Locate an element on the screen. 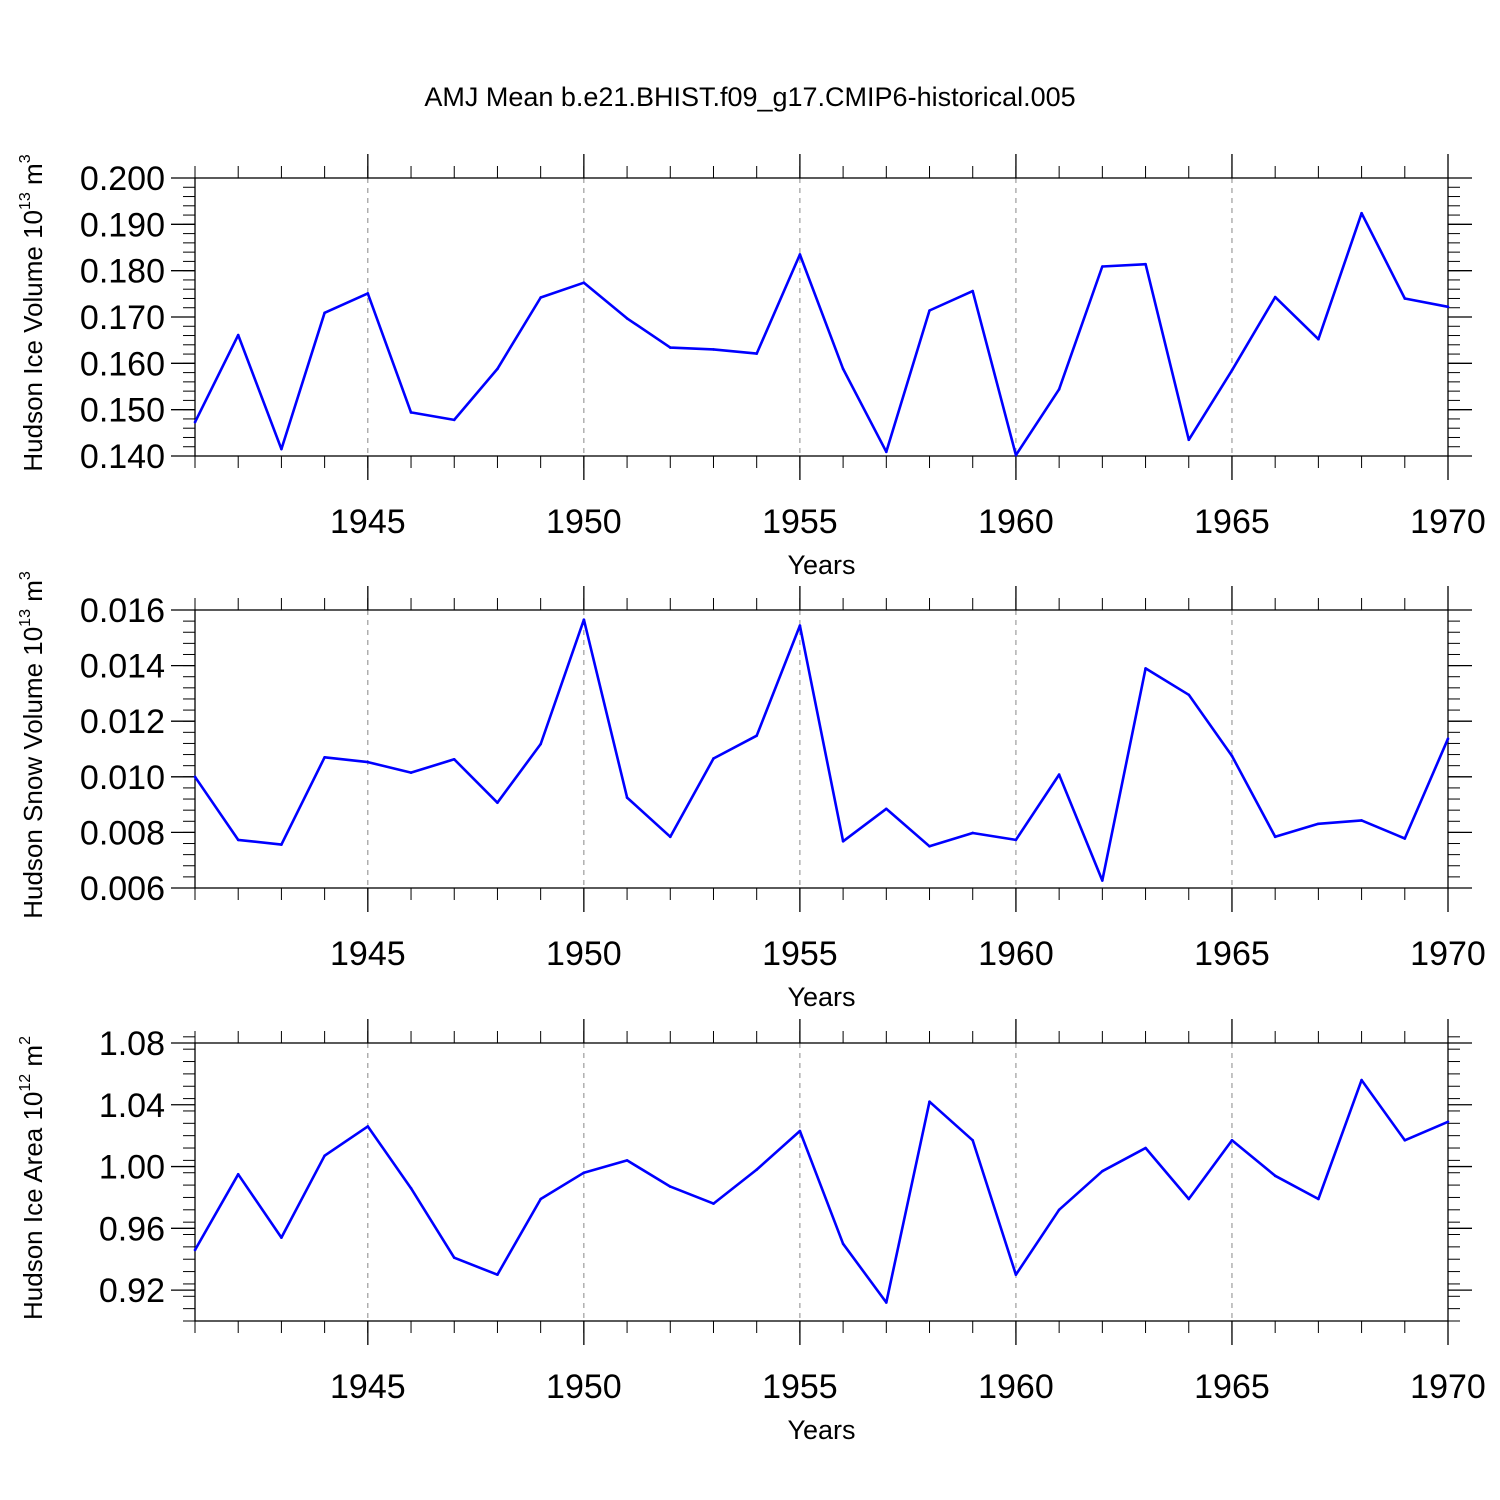  series-line-bottom is located at coordinates (821, 1191).